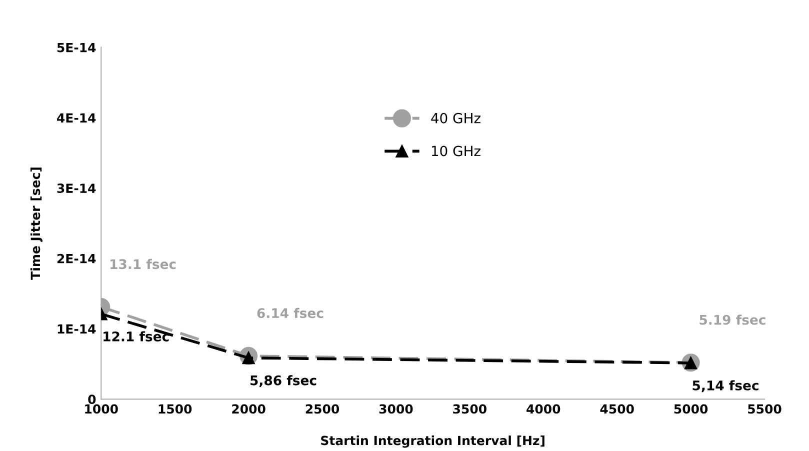 Image resolution: width=809 pixels, height=451 pixels. Describe the element at coordinates (765, 409) in the screenshot. I see `x-tick-label: 5500` at that location.